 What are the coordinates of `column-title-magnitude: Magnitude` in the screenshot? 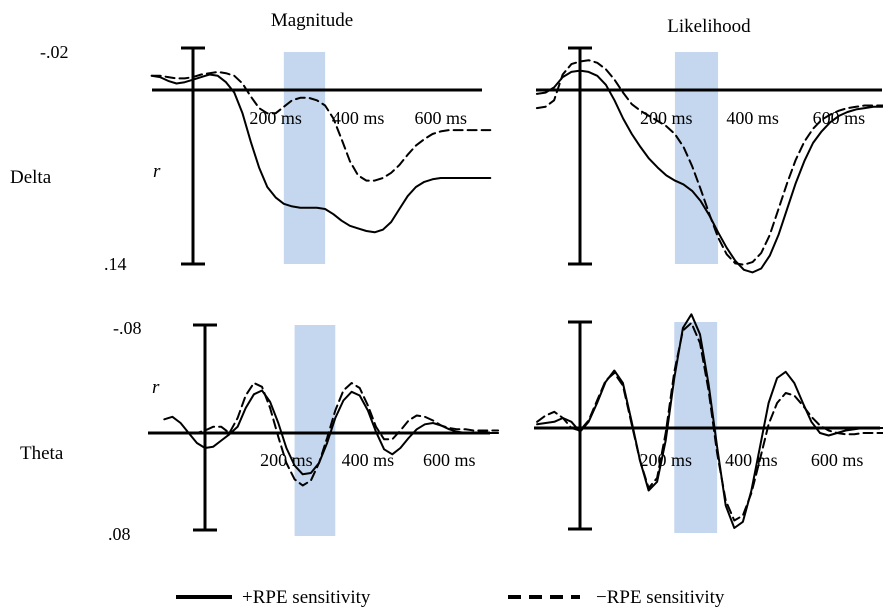 It's located at (312, 20).